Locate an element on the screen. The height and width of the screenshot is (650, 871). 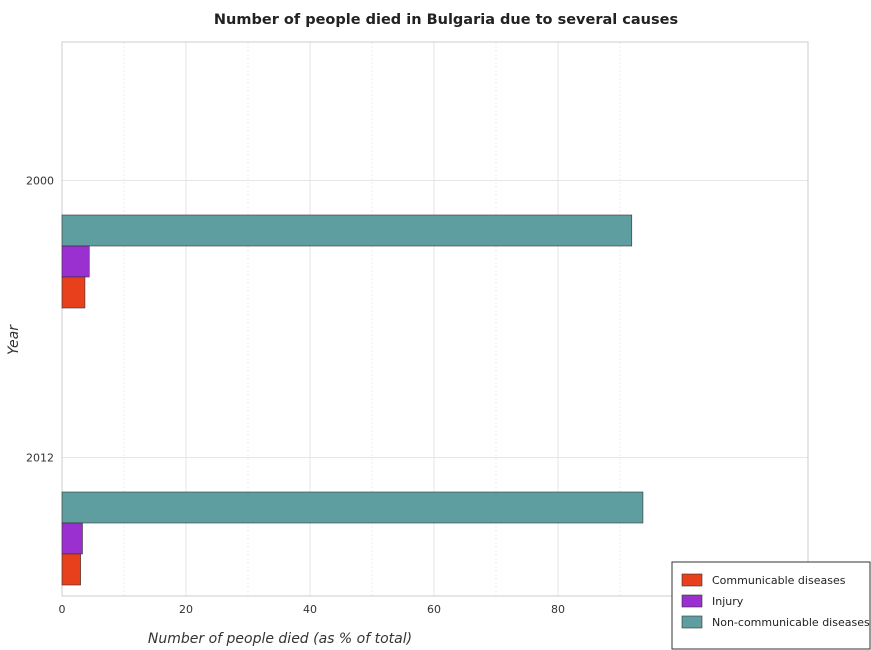
y-axis-label: Year is located at coordinates (14, 339).